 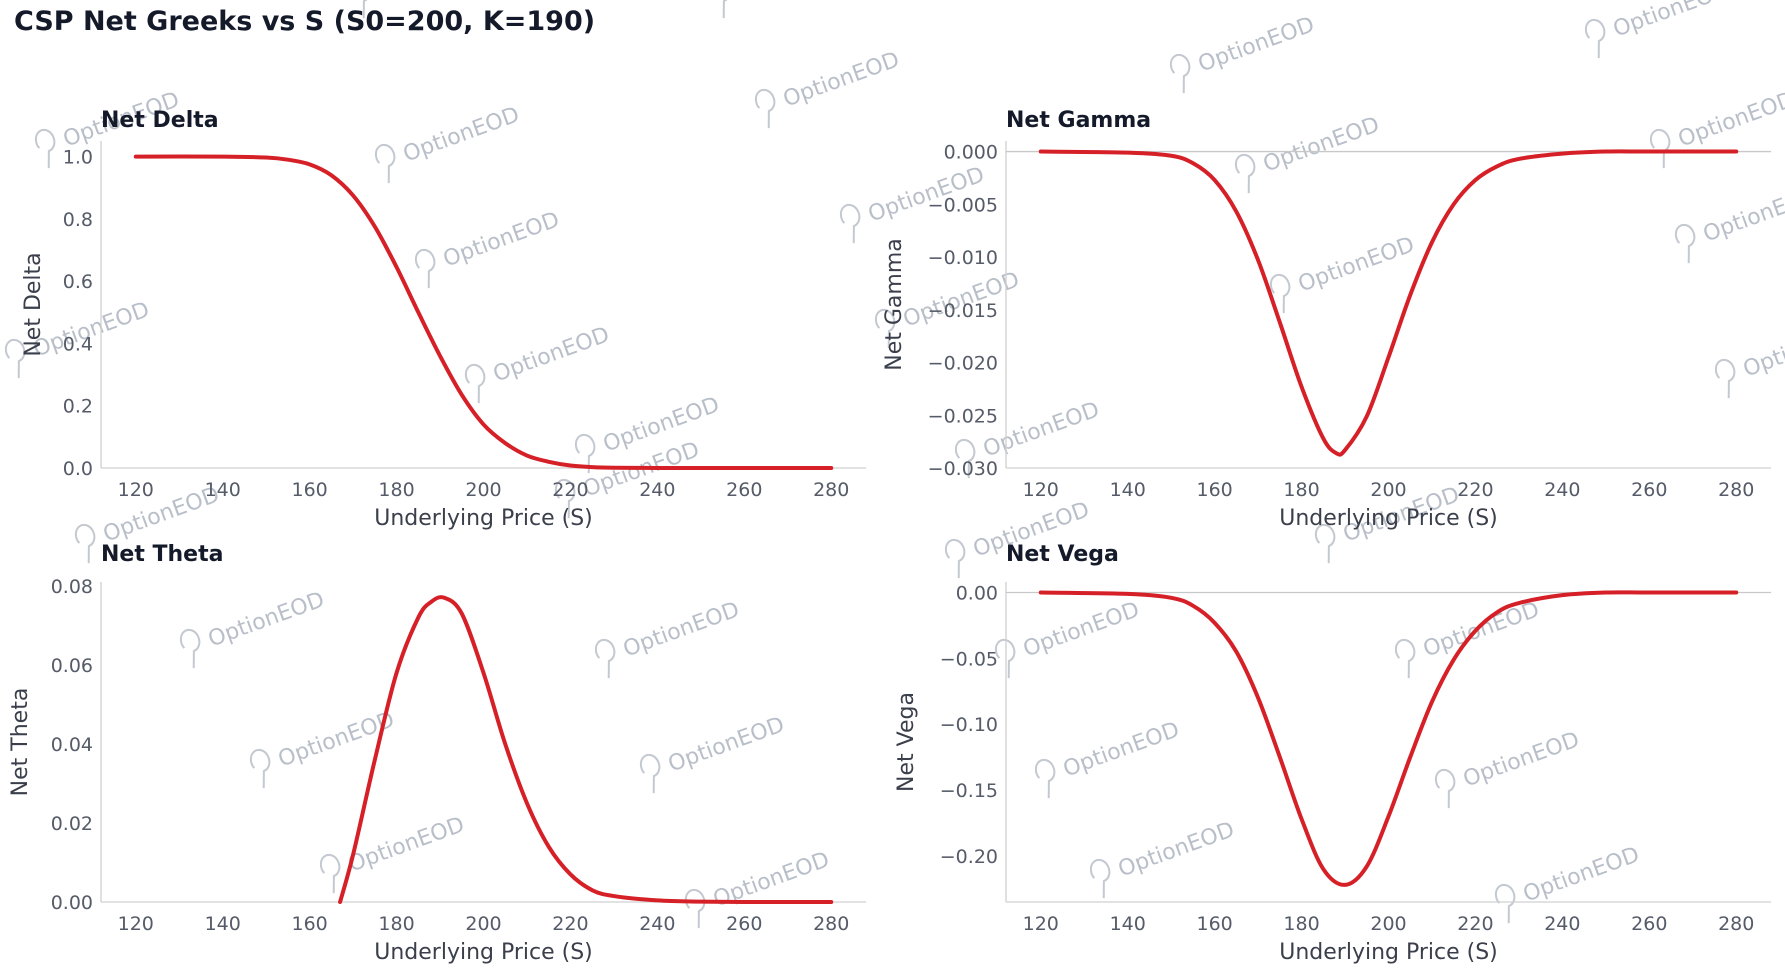 What do you see at coordinates (1078, 120) in the screenshot?
I see `panel-title: Net Gamma` at bounding box center [1078, 120].